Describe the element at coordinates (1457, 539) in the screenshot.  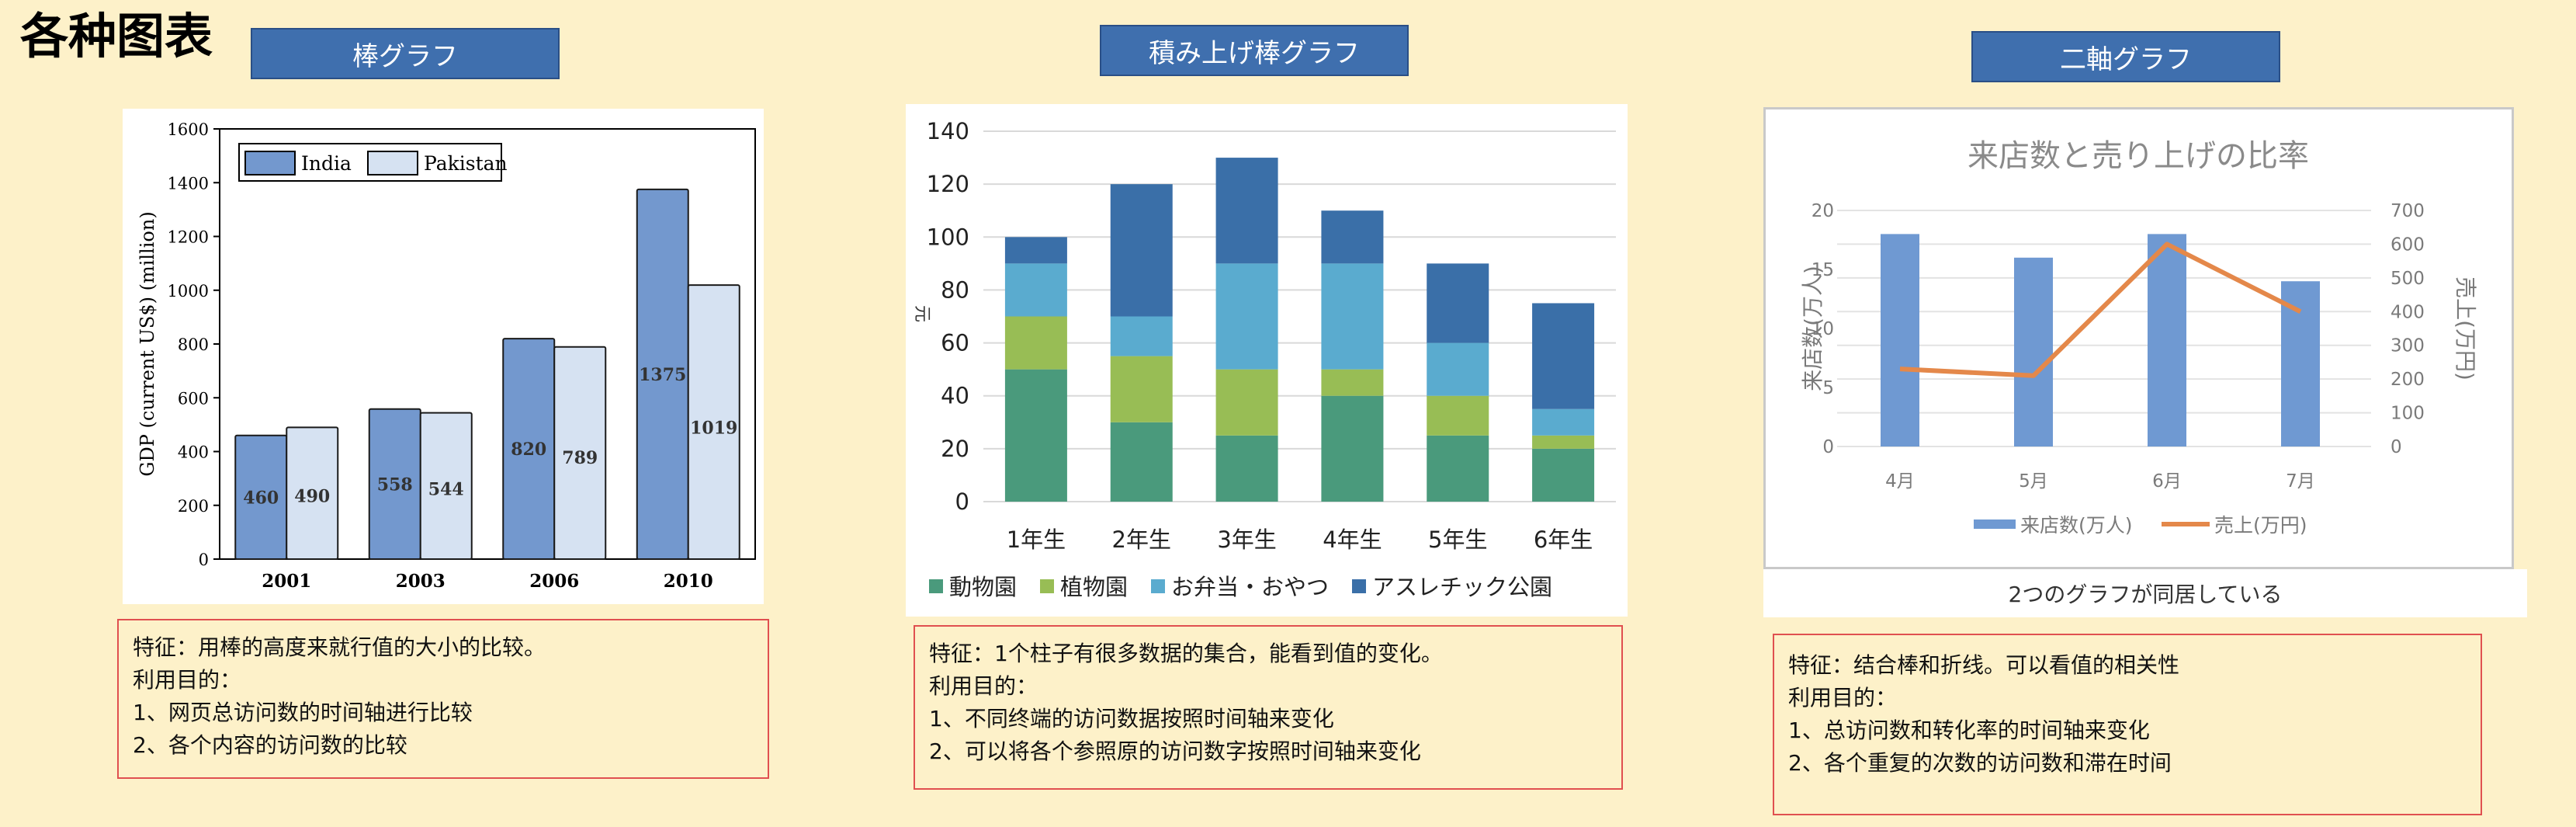
I see `x-tick-label: 5年生` at that location.